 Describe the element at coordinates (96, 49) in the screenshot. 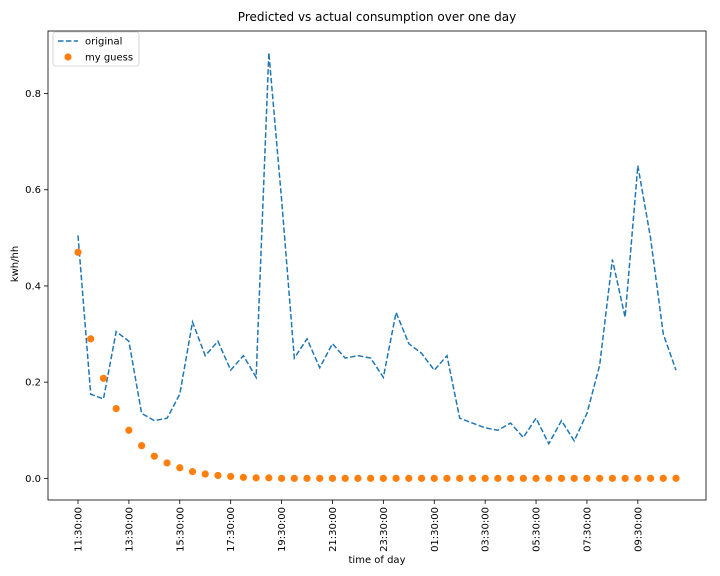

I see `legend: original my guess` at that location.